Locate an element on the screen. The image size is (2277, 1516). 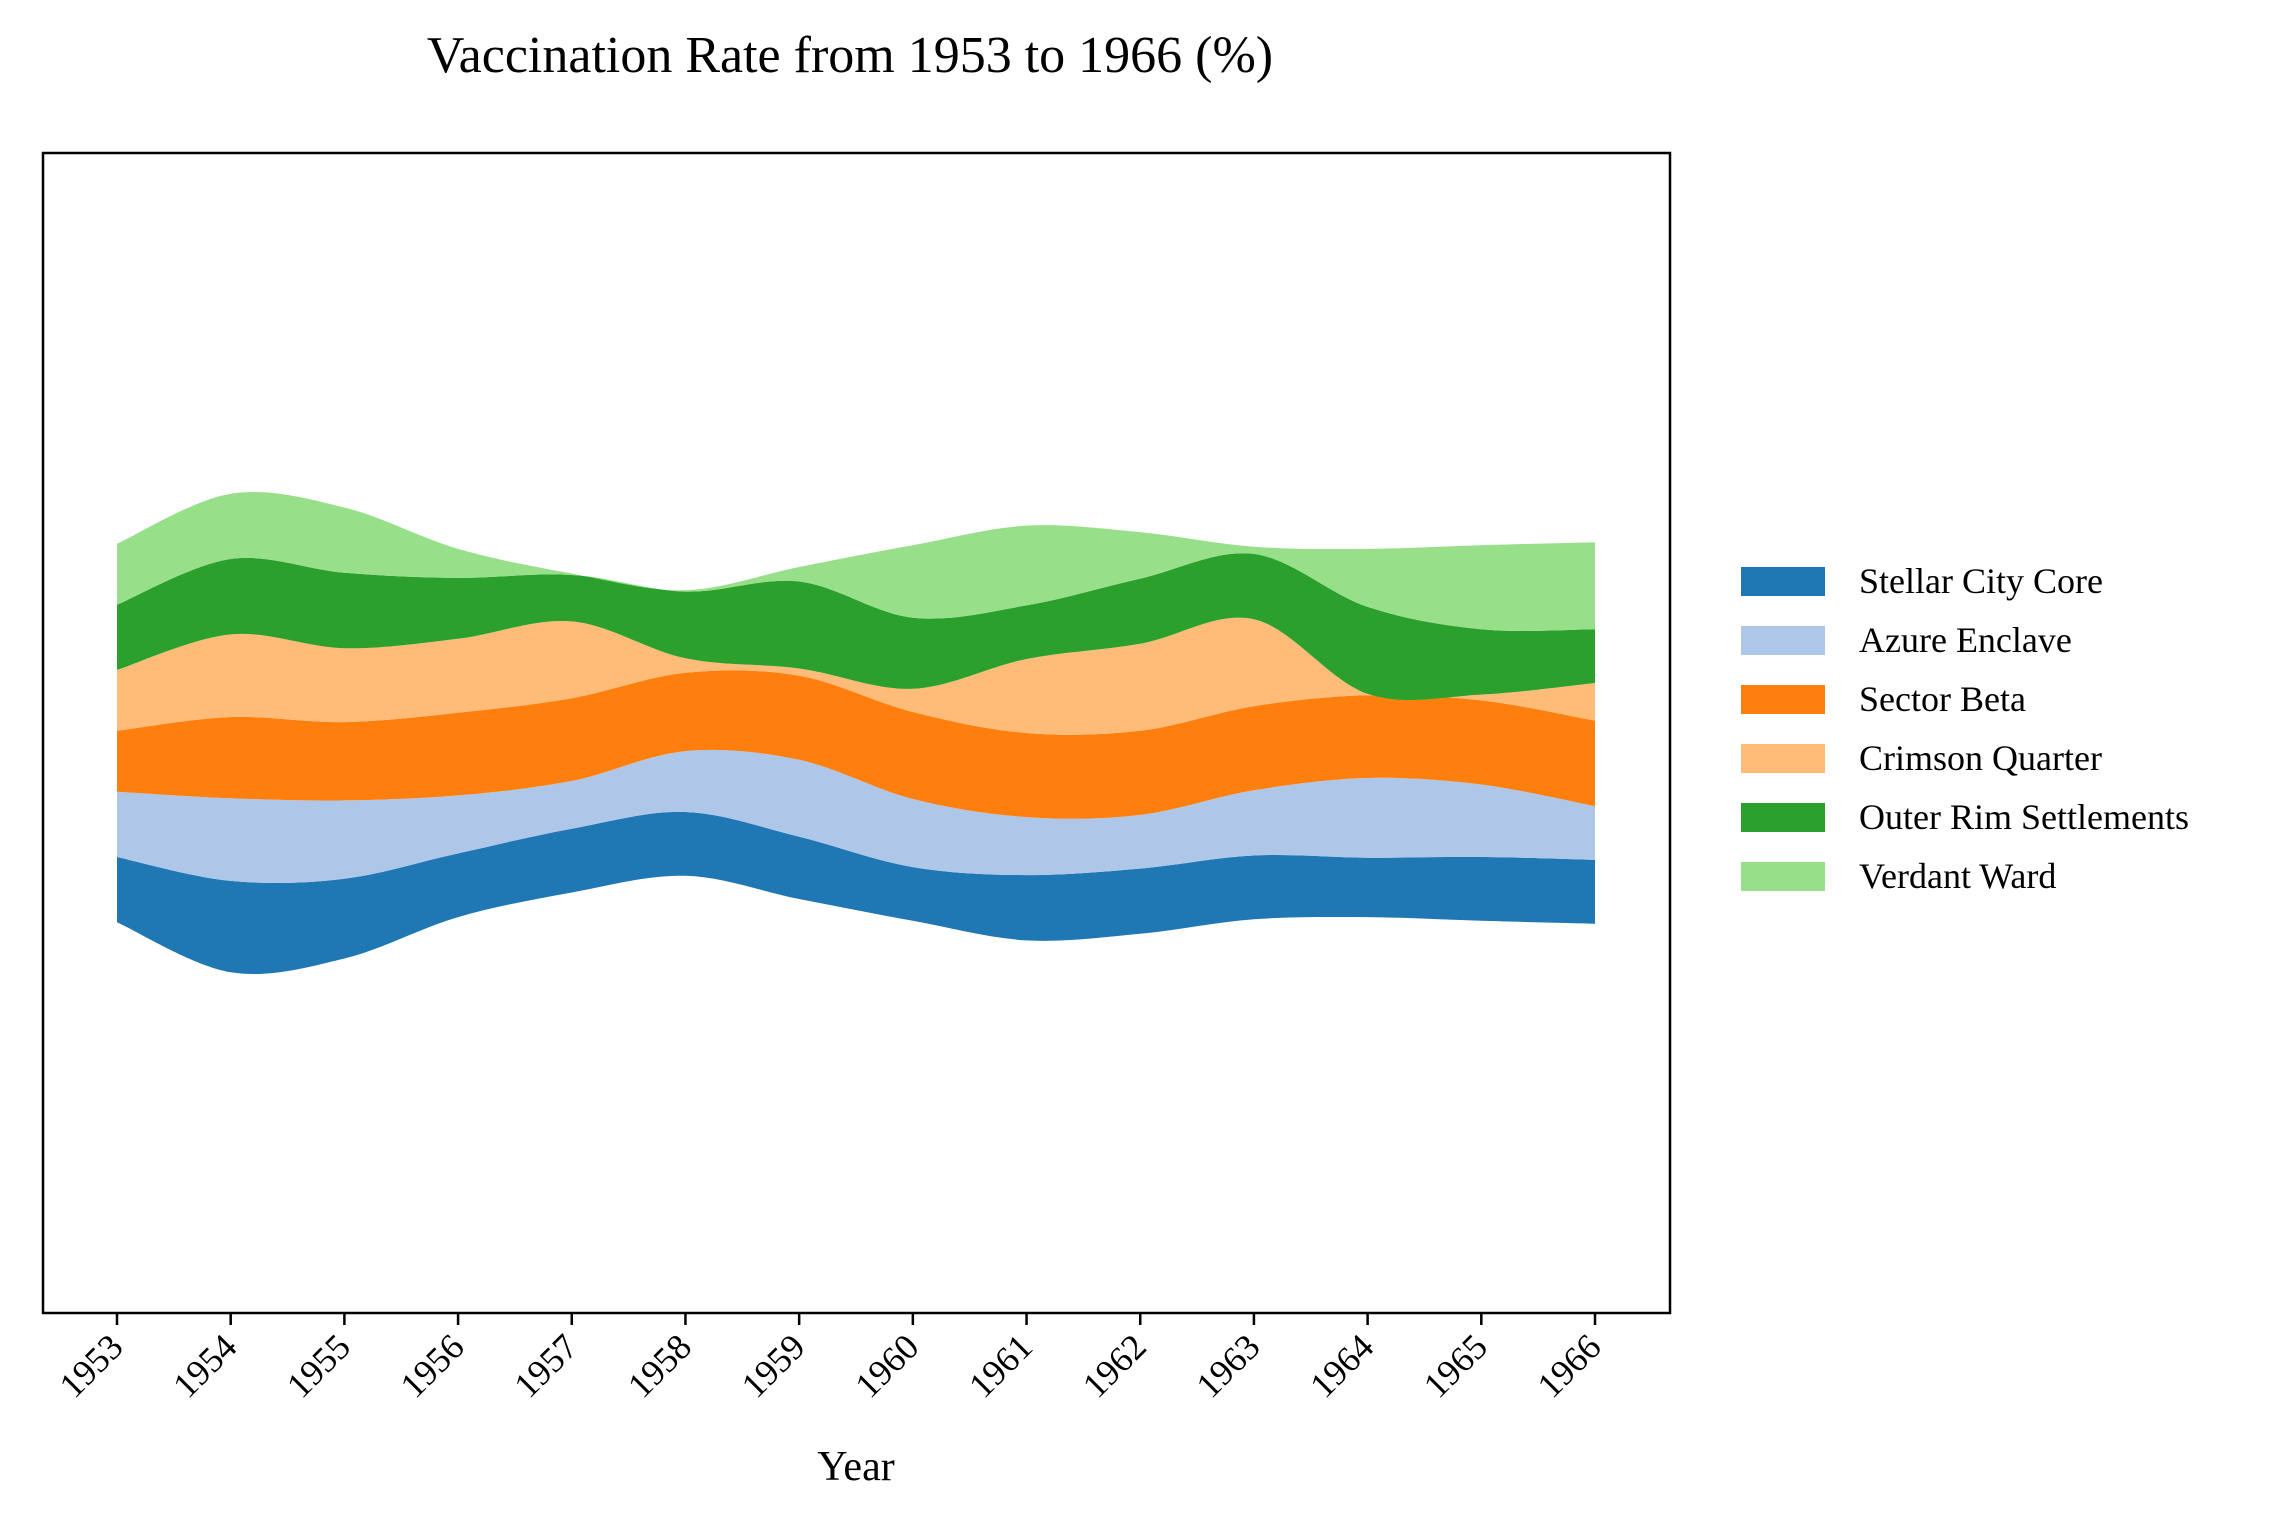
stream-layer-stellar-city-core is located at coordinates (856, 893).